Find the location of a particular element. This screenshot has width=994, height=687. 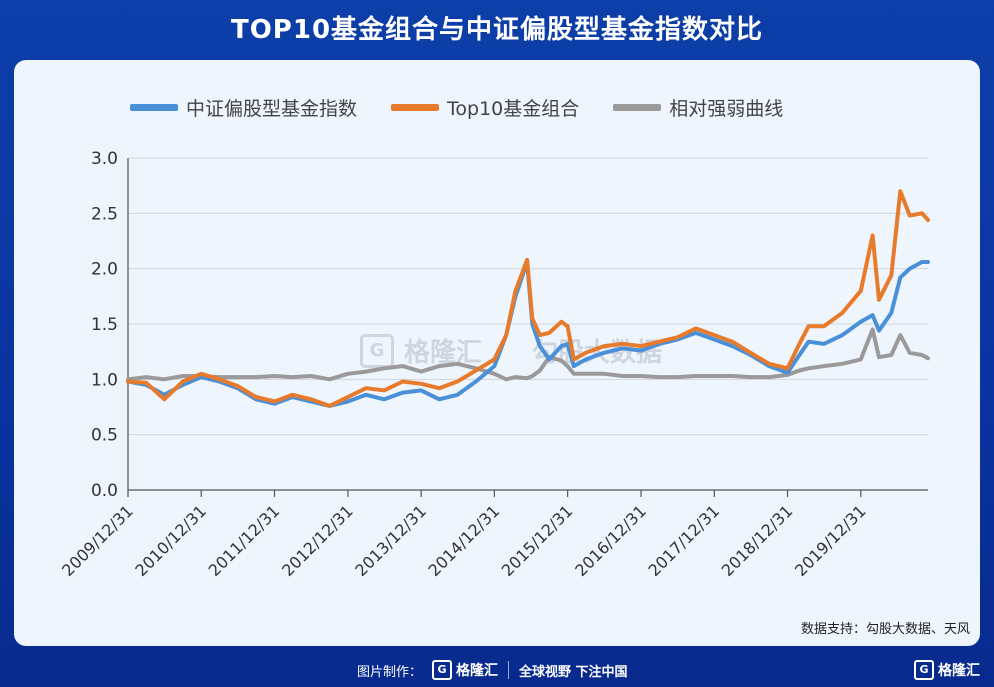

legend-item-top10: Top10基金组合 is located at coordinates (485, 107).